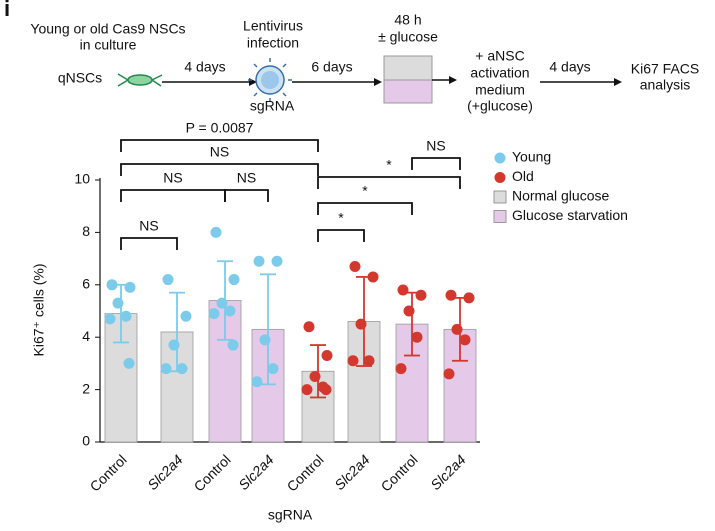  What do you see at coordinates (86, 231) in the screenshot?
I see `y-tick-label: 8` at bounding box center [86, 231].